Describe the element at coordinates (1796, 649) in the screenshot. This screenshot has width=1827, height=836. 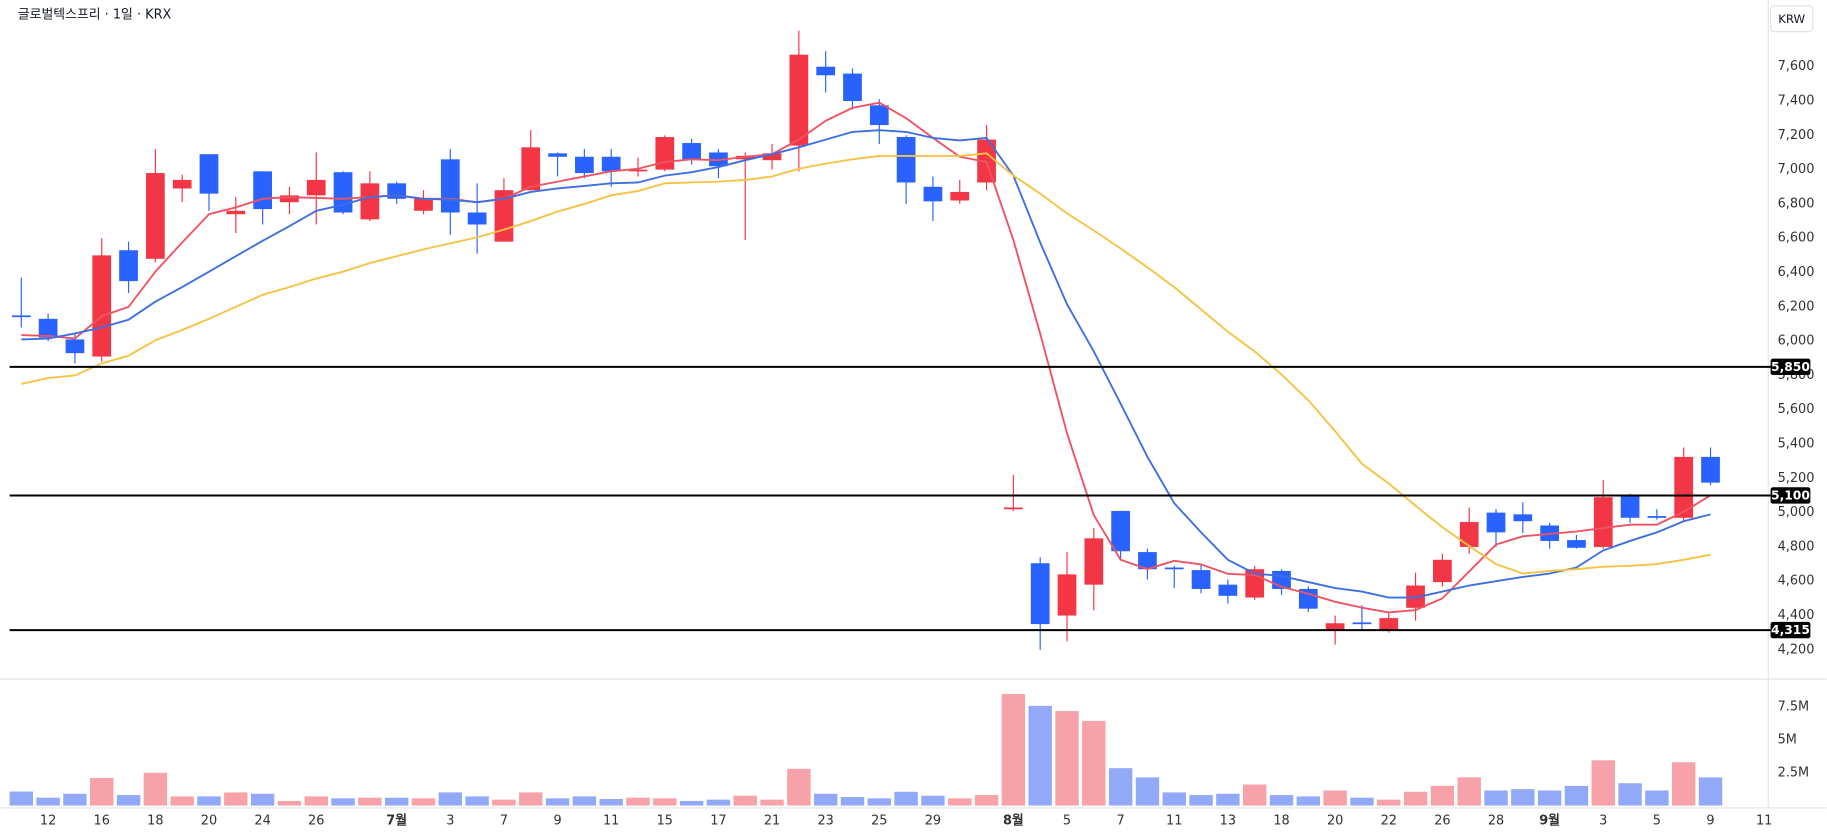
I see `y-tick-label: 4,200` at that location.